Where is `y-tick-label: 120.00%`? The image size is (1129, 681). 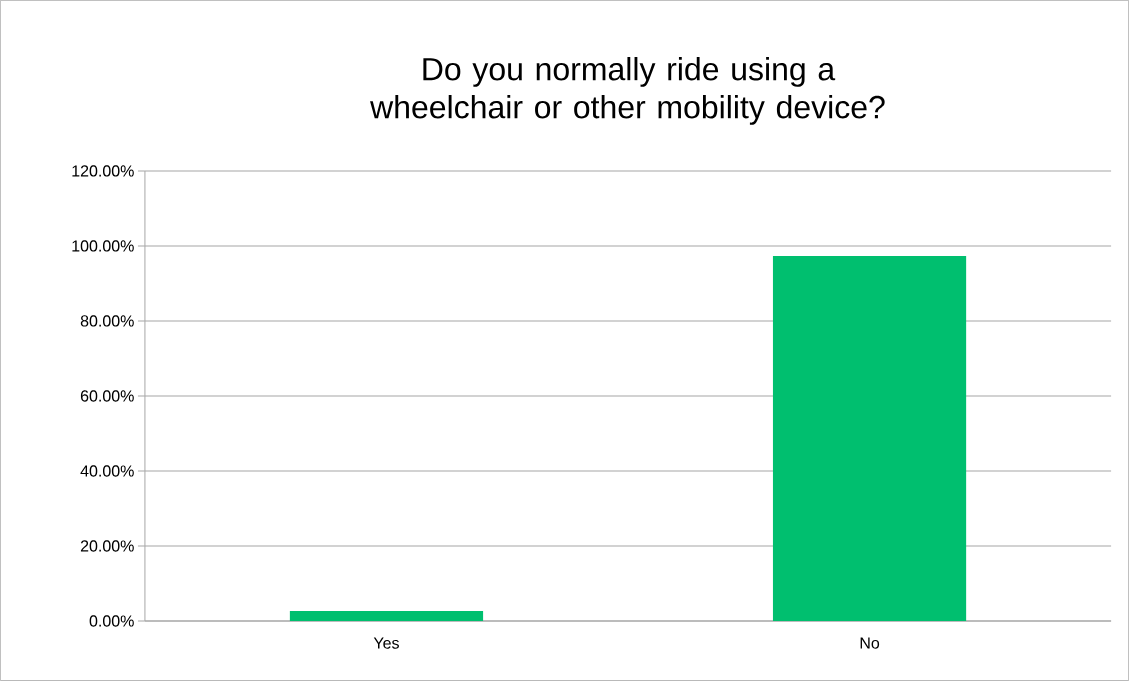 y-tick-label: 120.00% is located at coordinates (103, 171).